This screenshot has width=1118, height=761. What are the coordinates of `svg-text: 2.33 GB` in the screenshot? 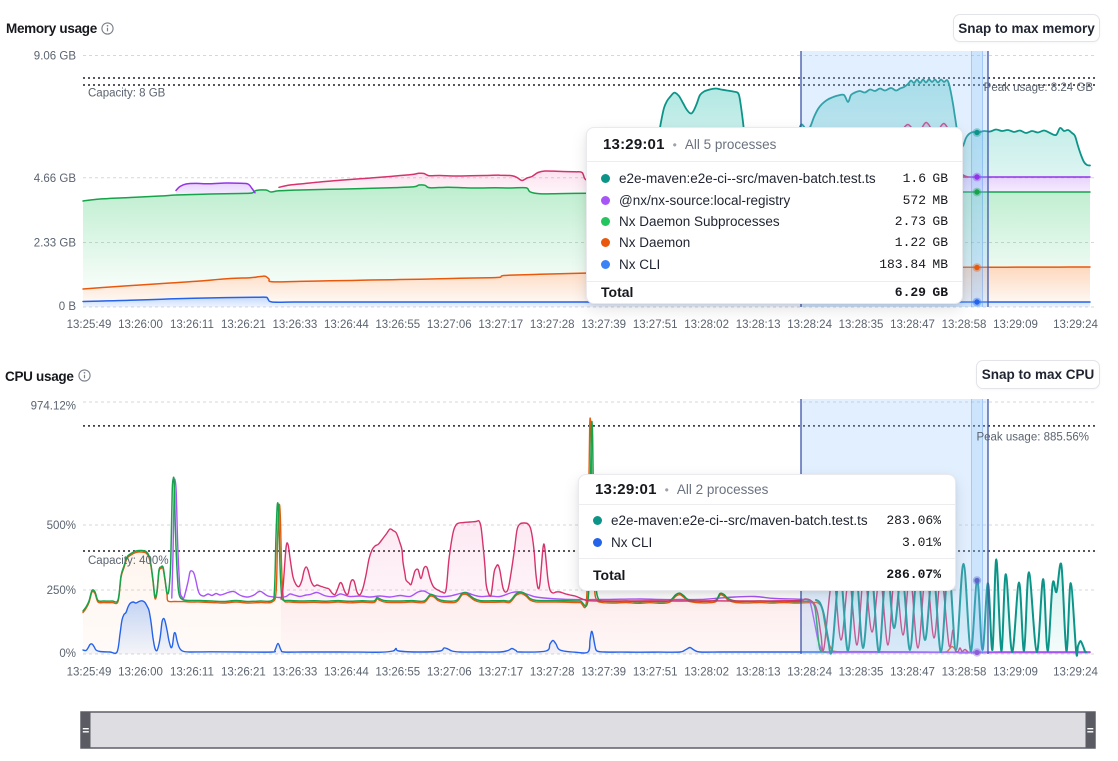 It's located at (55, 244).